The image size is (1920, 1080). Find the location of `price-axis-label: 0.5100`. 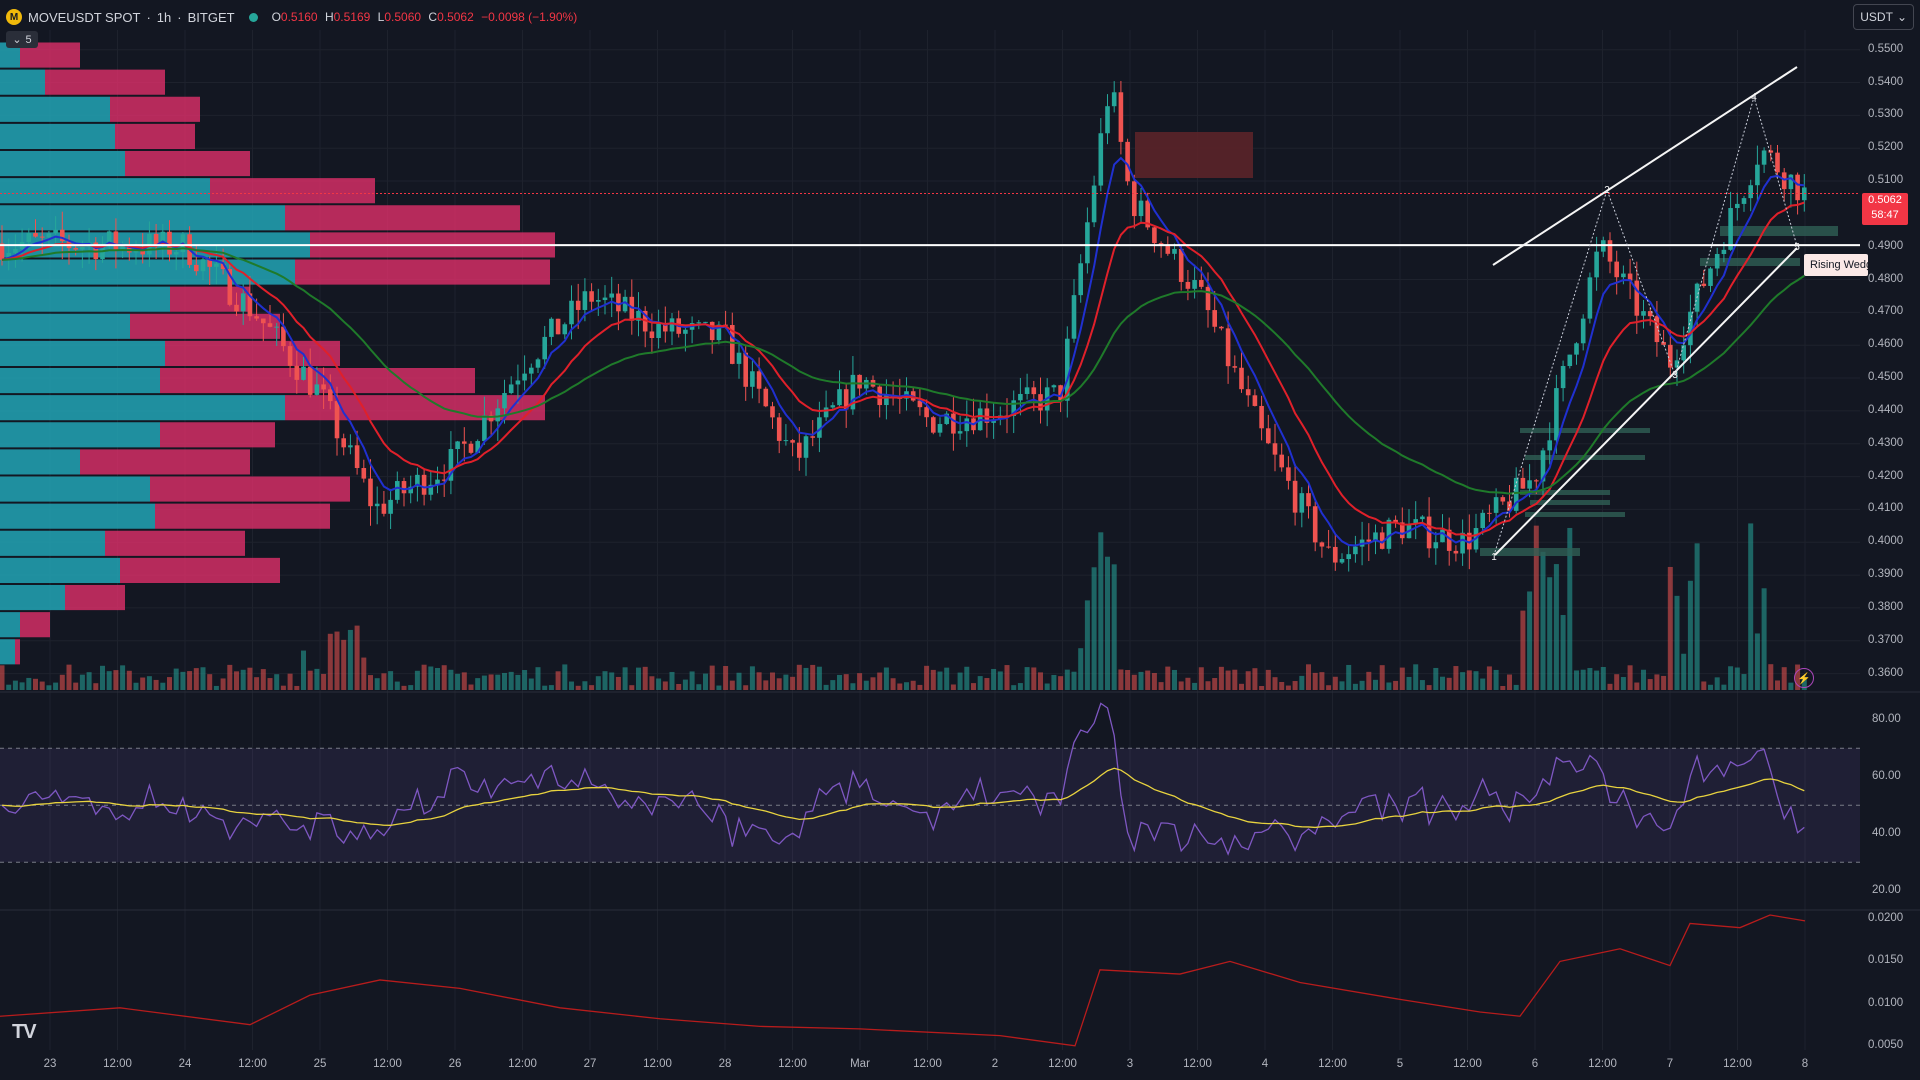

price-axis-label: 0.5100 is located at coordinates (1886, 180).